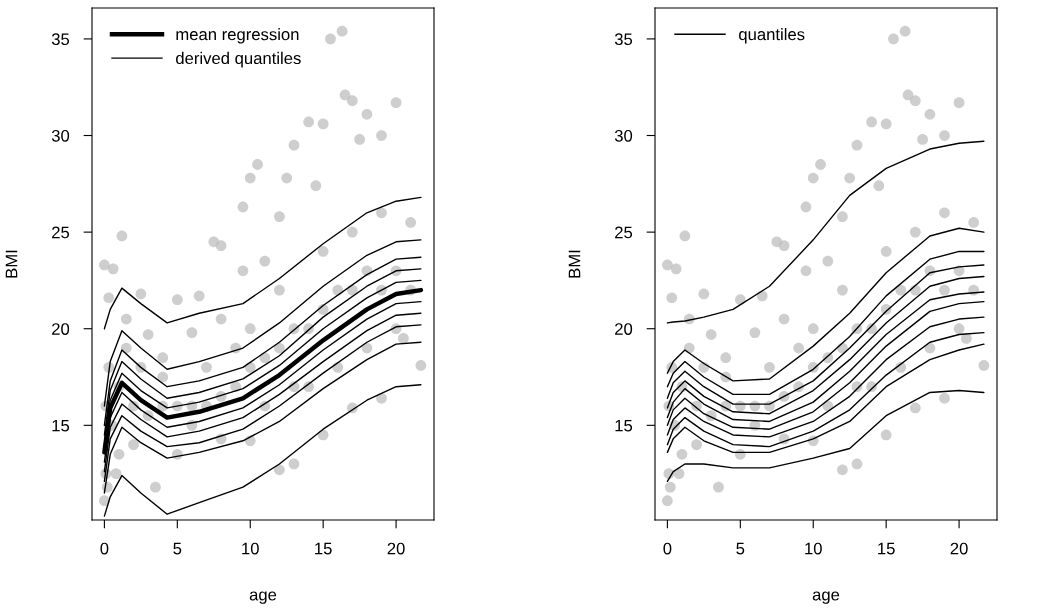 This screenshot has width=1045, height=616. What do you see at coordinates (238, 59) in the screenshot?
I see `legend-label: derived quantiles` at bounding box center [238, 59].